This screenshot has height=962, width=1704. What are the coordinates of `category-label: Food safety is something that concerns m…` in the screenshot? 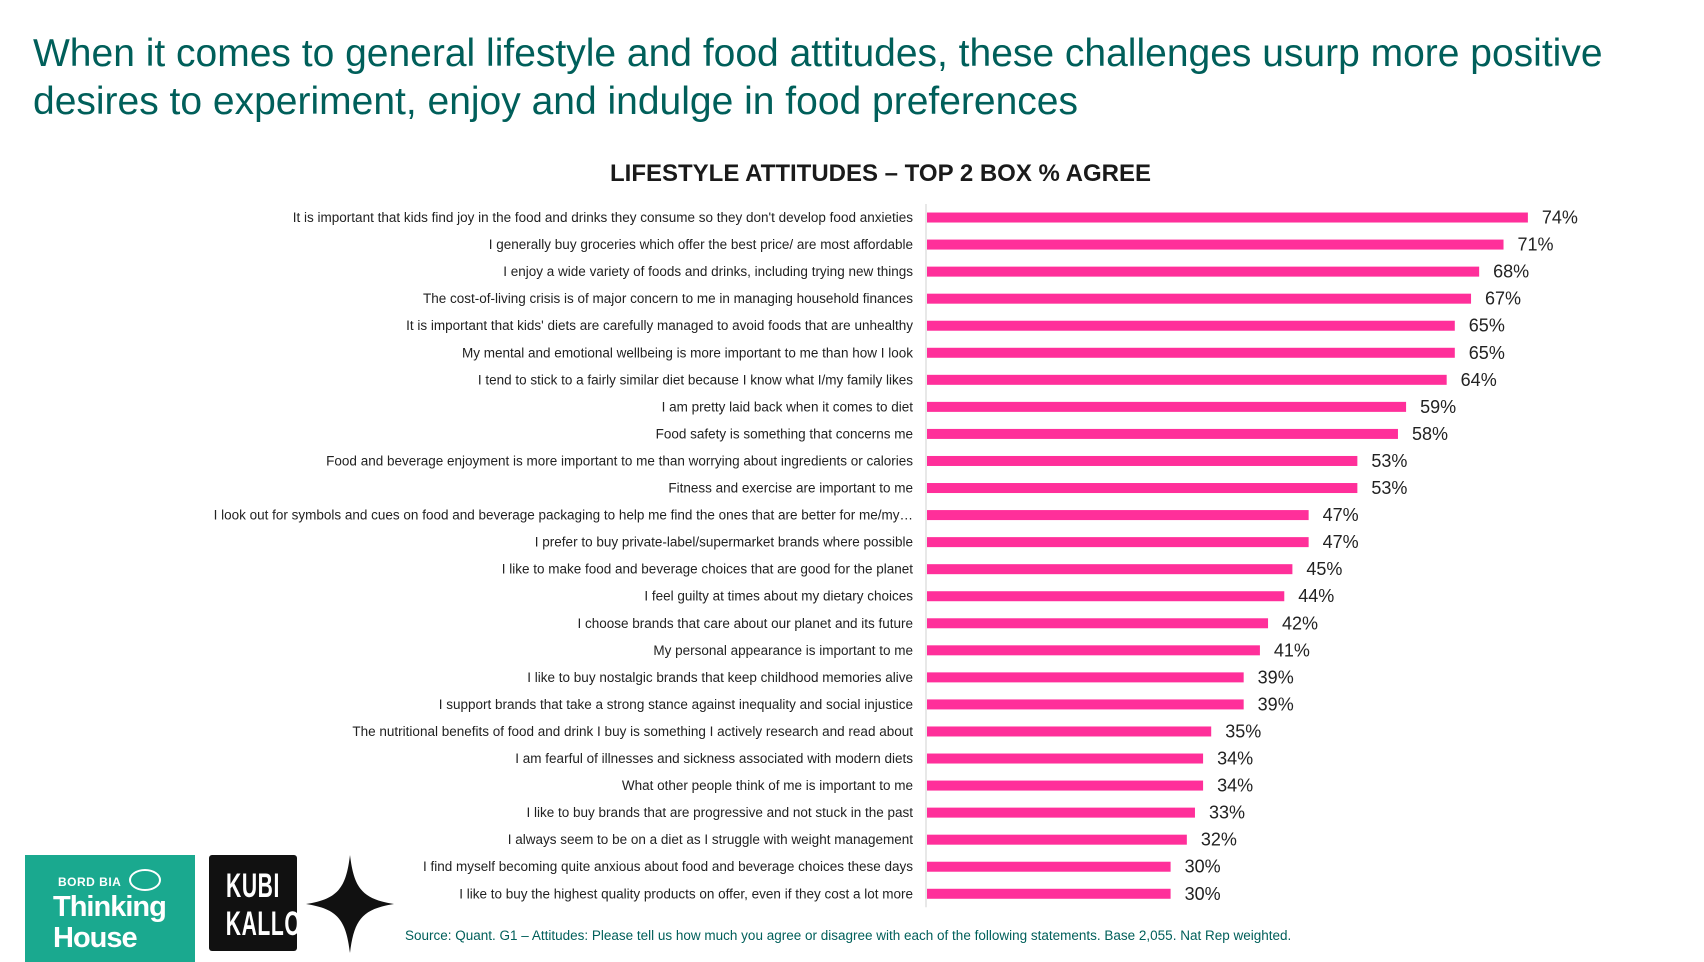 It's located at (784, 433).